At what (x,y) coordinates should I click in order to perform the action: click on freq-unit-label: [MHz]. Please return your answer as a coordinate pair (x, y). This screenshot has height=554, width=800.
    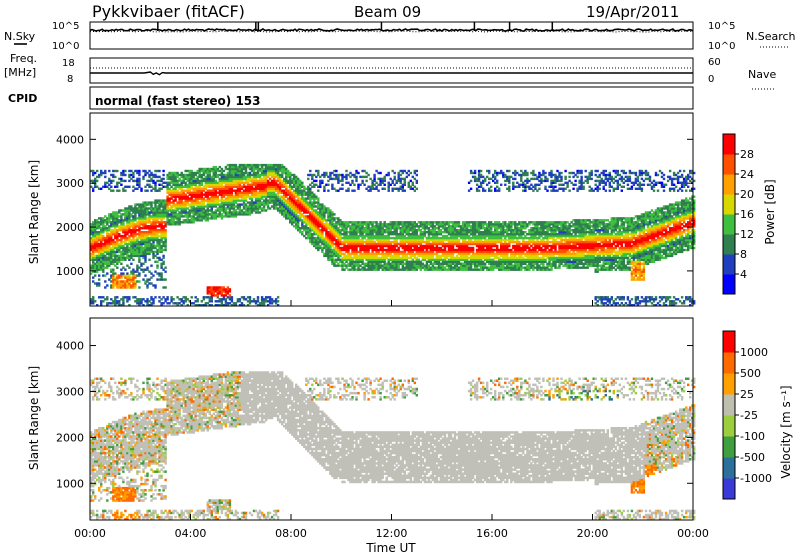
    Looking at the image, I should click on (20, 72).